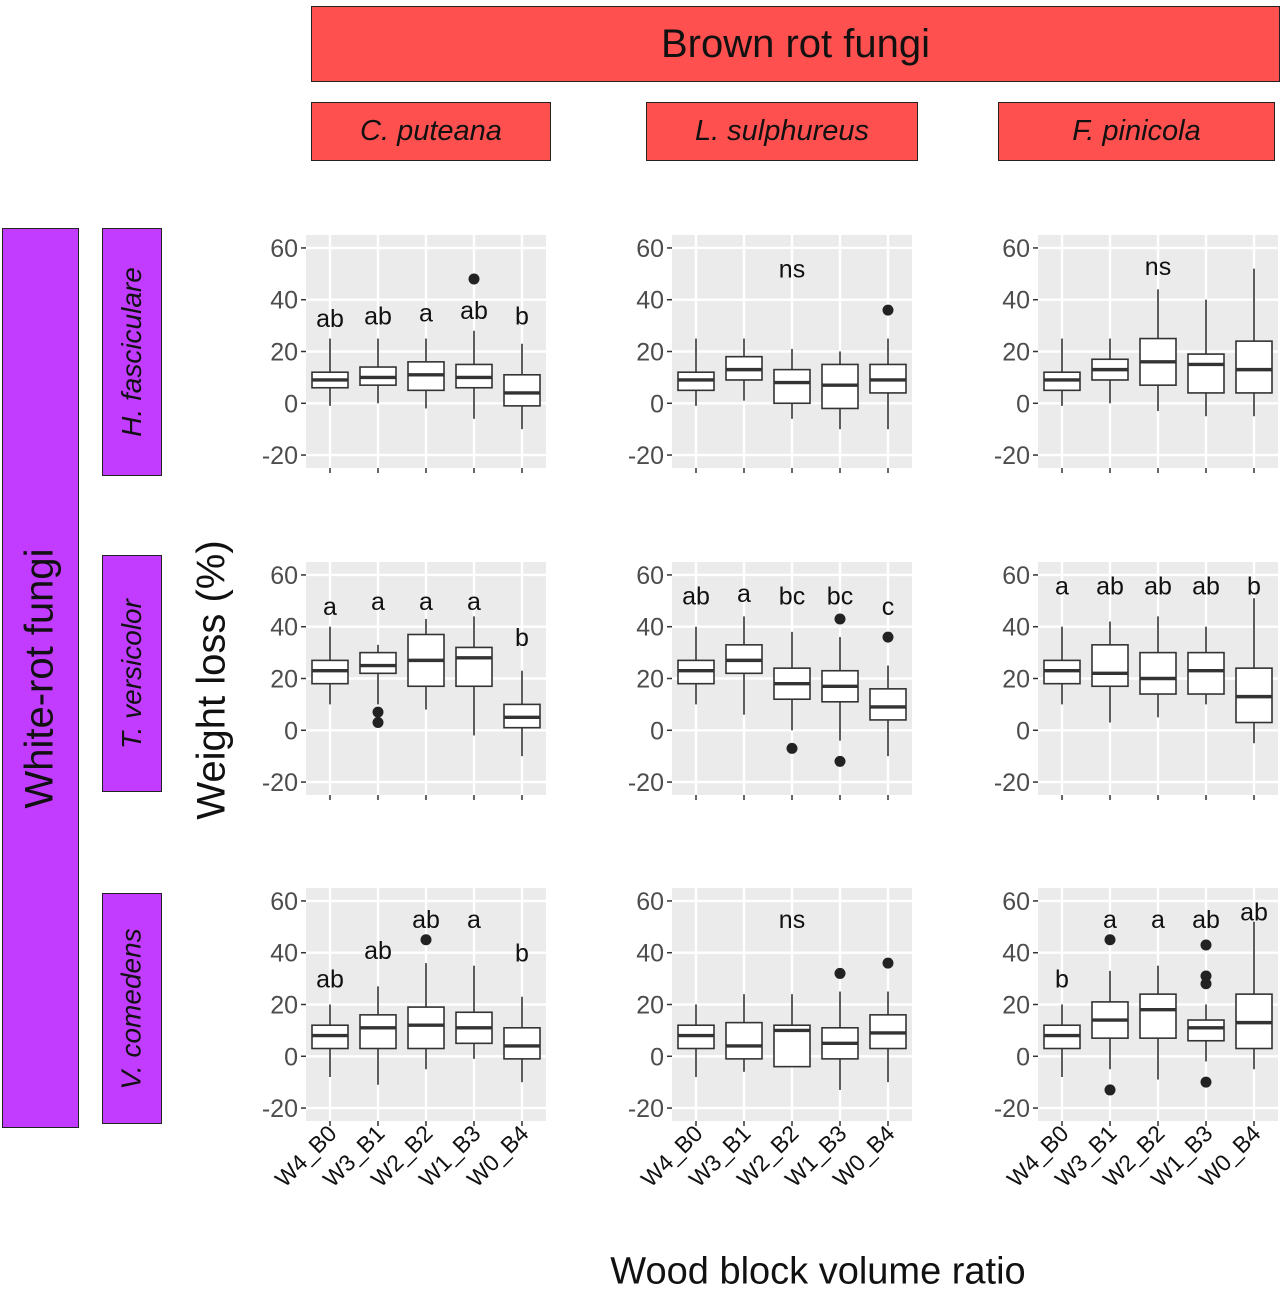 The height and width of the screenshot is (1297, 1283). I want to click on column-strip-1: C. puteana, so click(431, 131).